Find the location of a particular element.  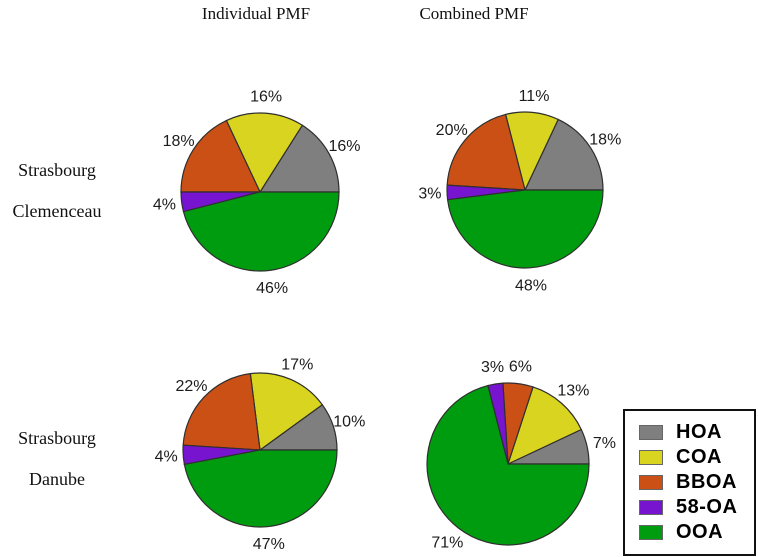

legend-swatch-ooa is located at coordinates (651, 532).